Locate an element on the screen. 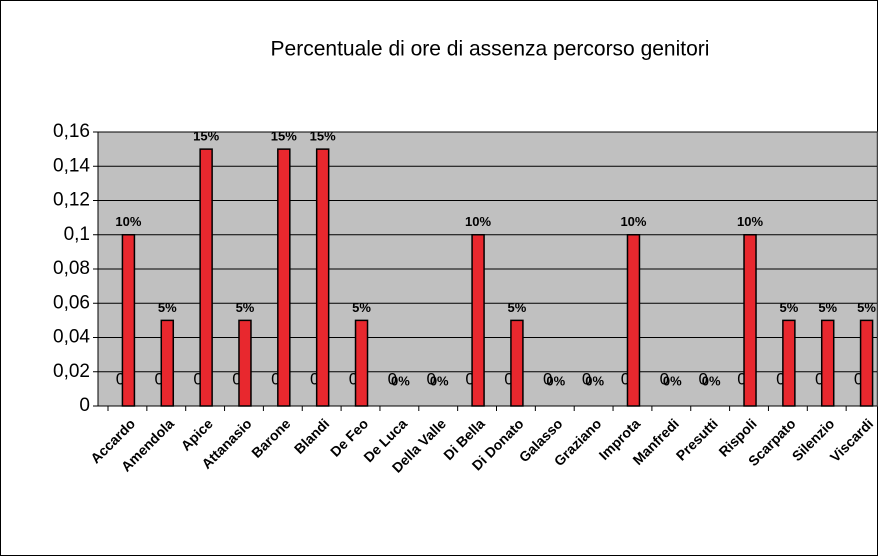 The width and height of the screenshot is (878, 556). y-tick-label: 0,06 is located at coordinates (71, 302).